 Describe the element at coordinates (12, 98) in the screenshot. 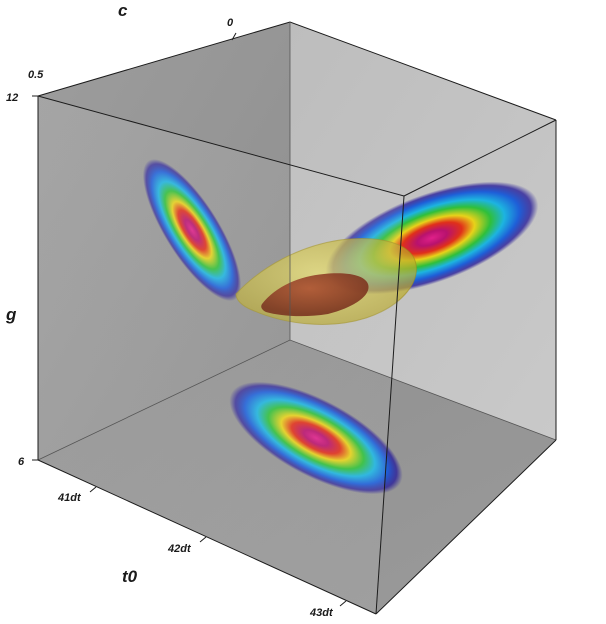

I see `z-tick-12: 12` at that location.